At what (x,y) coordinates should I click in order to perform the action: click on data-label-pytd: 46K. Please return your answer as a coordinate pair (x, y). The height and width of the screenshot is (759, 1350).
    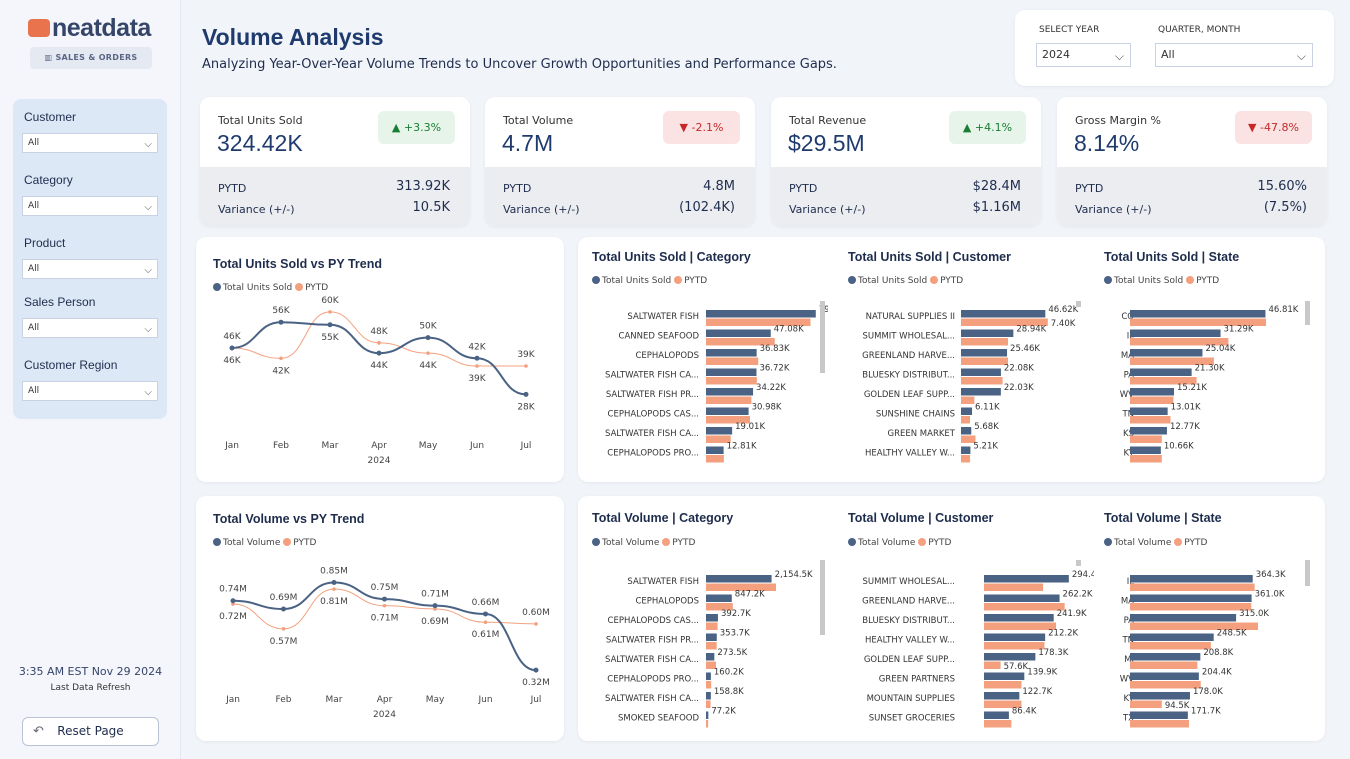
    Looking at the image, I should click on (232, 361).